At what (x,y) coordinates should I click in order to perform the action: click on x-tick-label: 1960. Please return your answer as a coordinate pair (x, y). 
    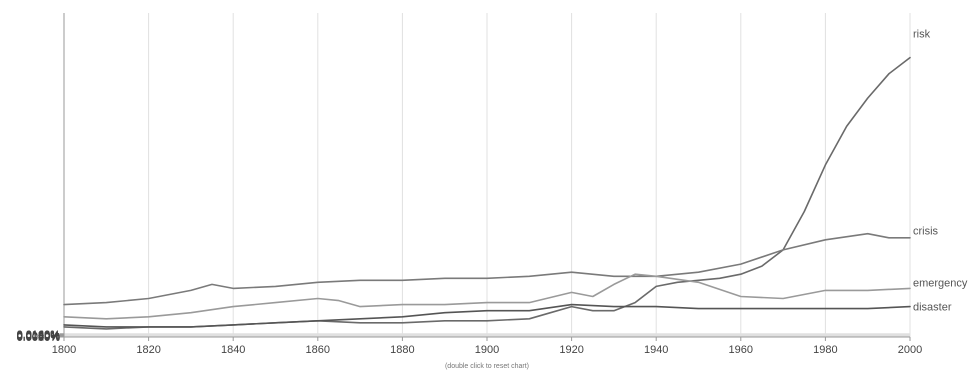
    Looking at the image, I should click on (741, 350).